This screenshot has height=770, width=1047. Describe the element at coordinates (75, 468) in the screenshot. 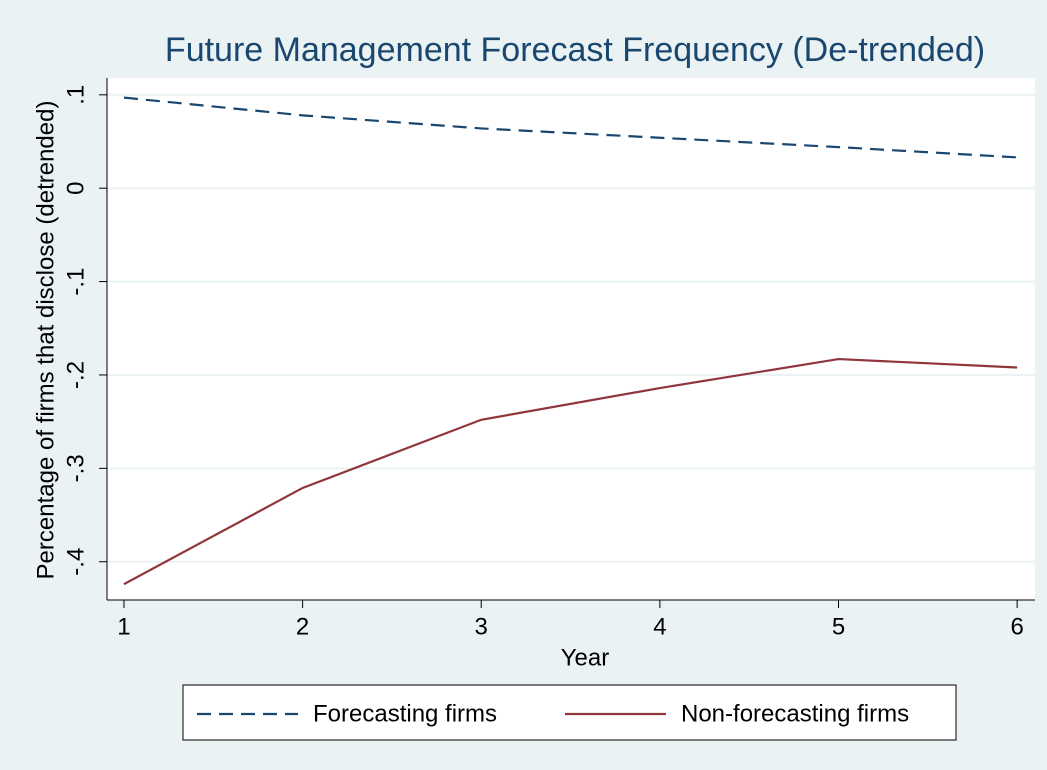

I see `y-tick-label: -.3` at that location.